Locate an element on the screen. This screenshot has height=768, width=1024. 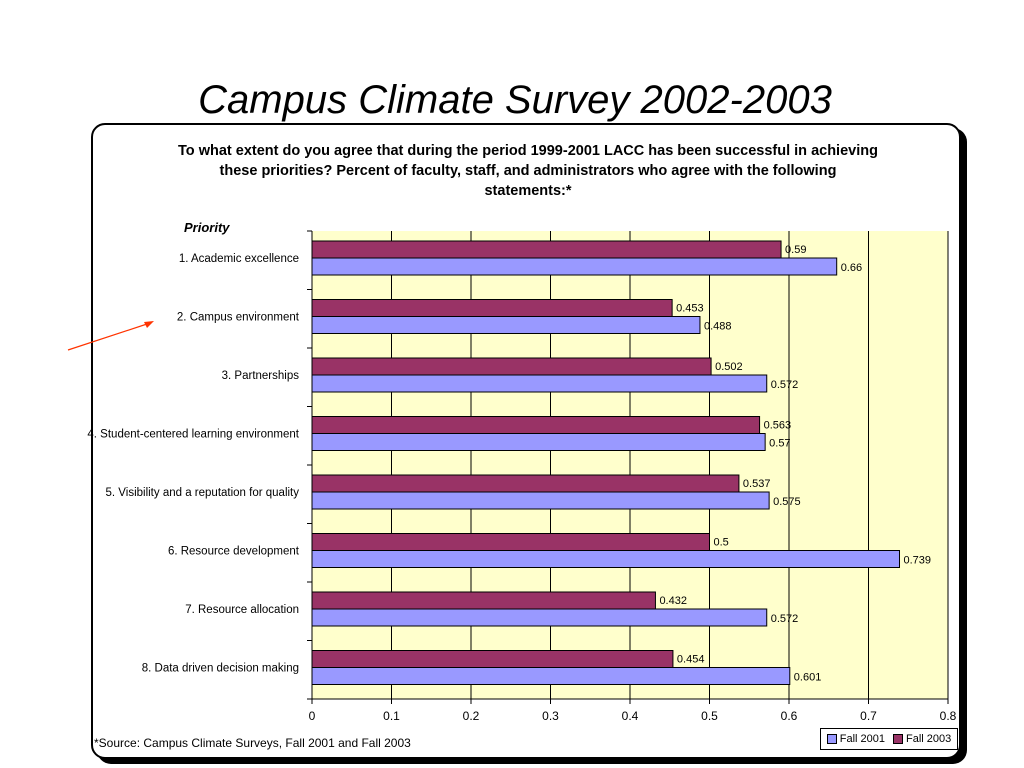
legend-item-fall-2003: Fall 2003 is located at coordinates (922, 739).